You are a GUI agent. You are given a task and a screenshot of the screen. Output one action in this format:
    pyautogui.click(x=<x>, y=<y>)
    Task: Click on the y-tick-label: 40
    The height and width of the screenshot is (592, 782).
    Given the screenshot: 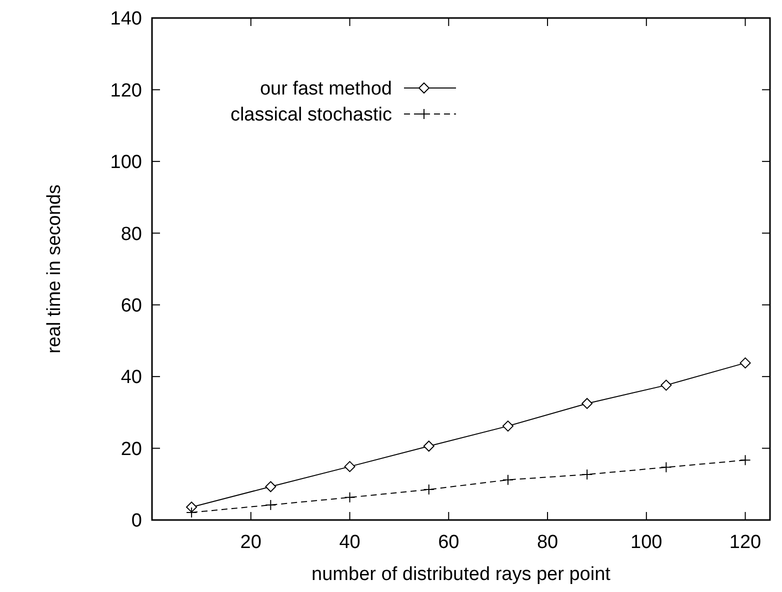 What is the action you would take?
    pyautogui.click(x=131, y=377)
    